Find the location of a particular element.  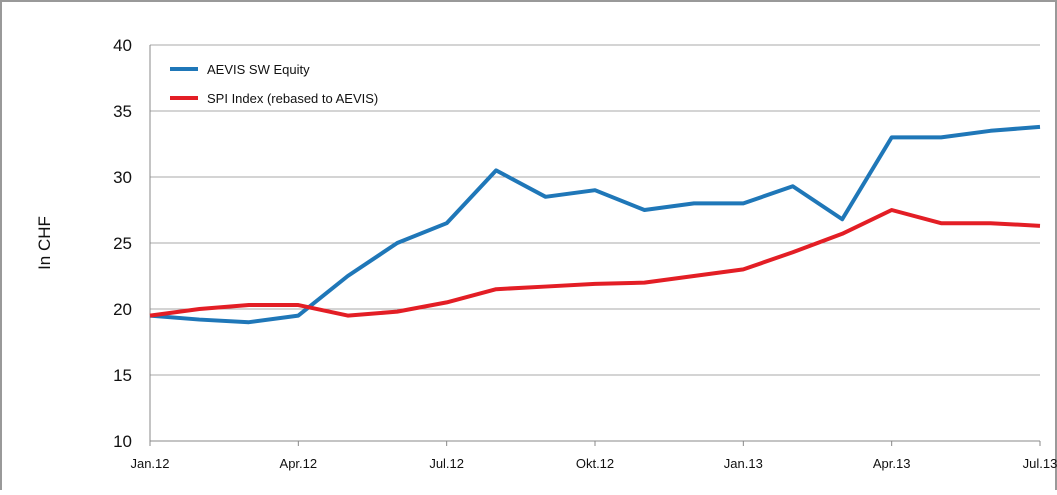

x-tick-label: Jul.12 is located at coordinates (446, 463).